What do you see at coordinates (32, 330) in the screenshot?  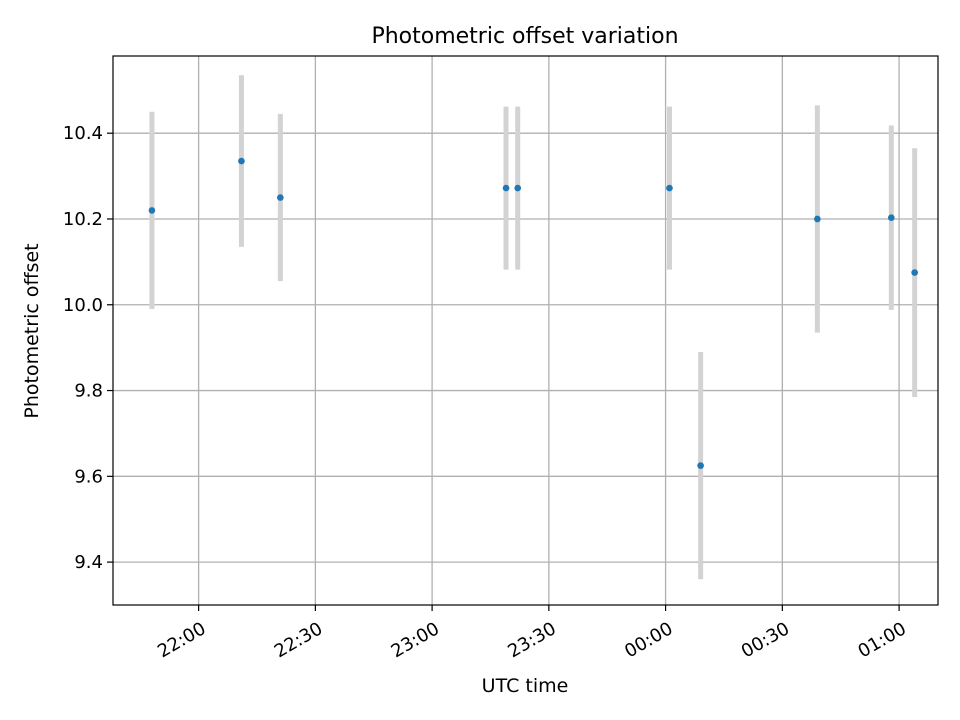 I see `y-axis-label: Photometric offset` at bounding box center [32, 330].